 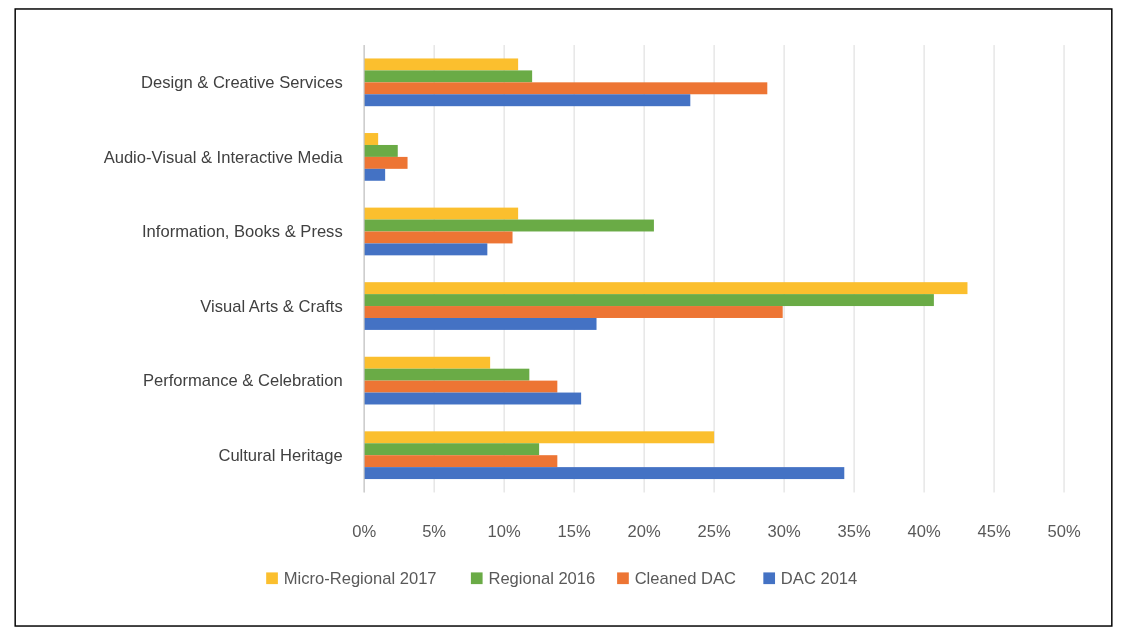 I want to click on x-tick-label: 25%, so click(x=714, y=532).